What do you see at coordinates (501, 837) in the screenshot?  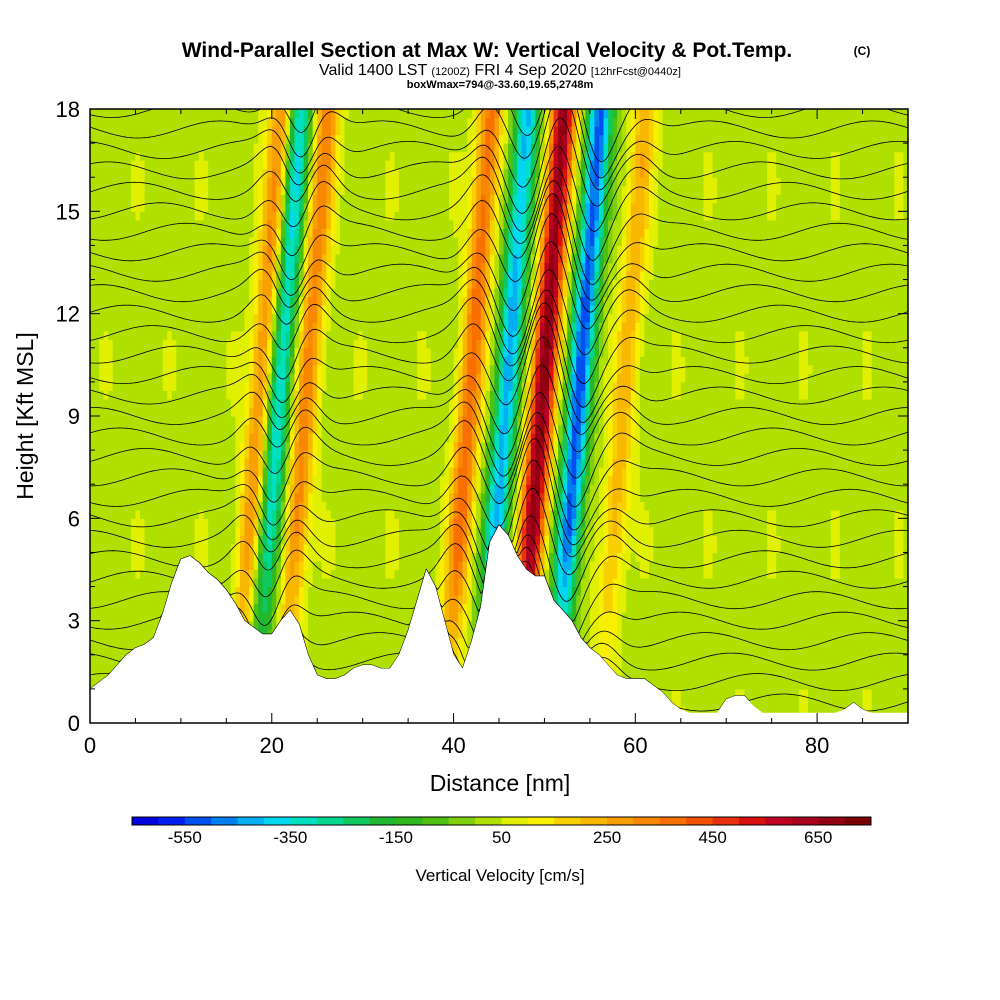 I see `colorbar-tick-label: 50` at bounding box center [501, 837].